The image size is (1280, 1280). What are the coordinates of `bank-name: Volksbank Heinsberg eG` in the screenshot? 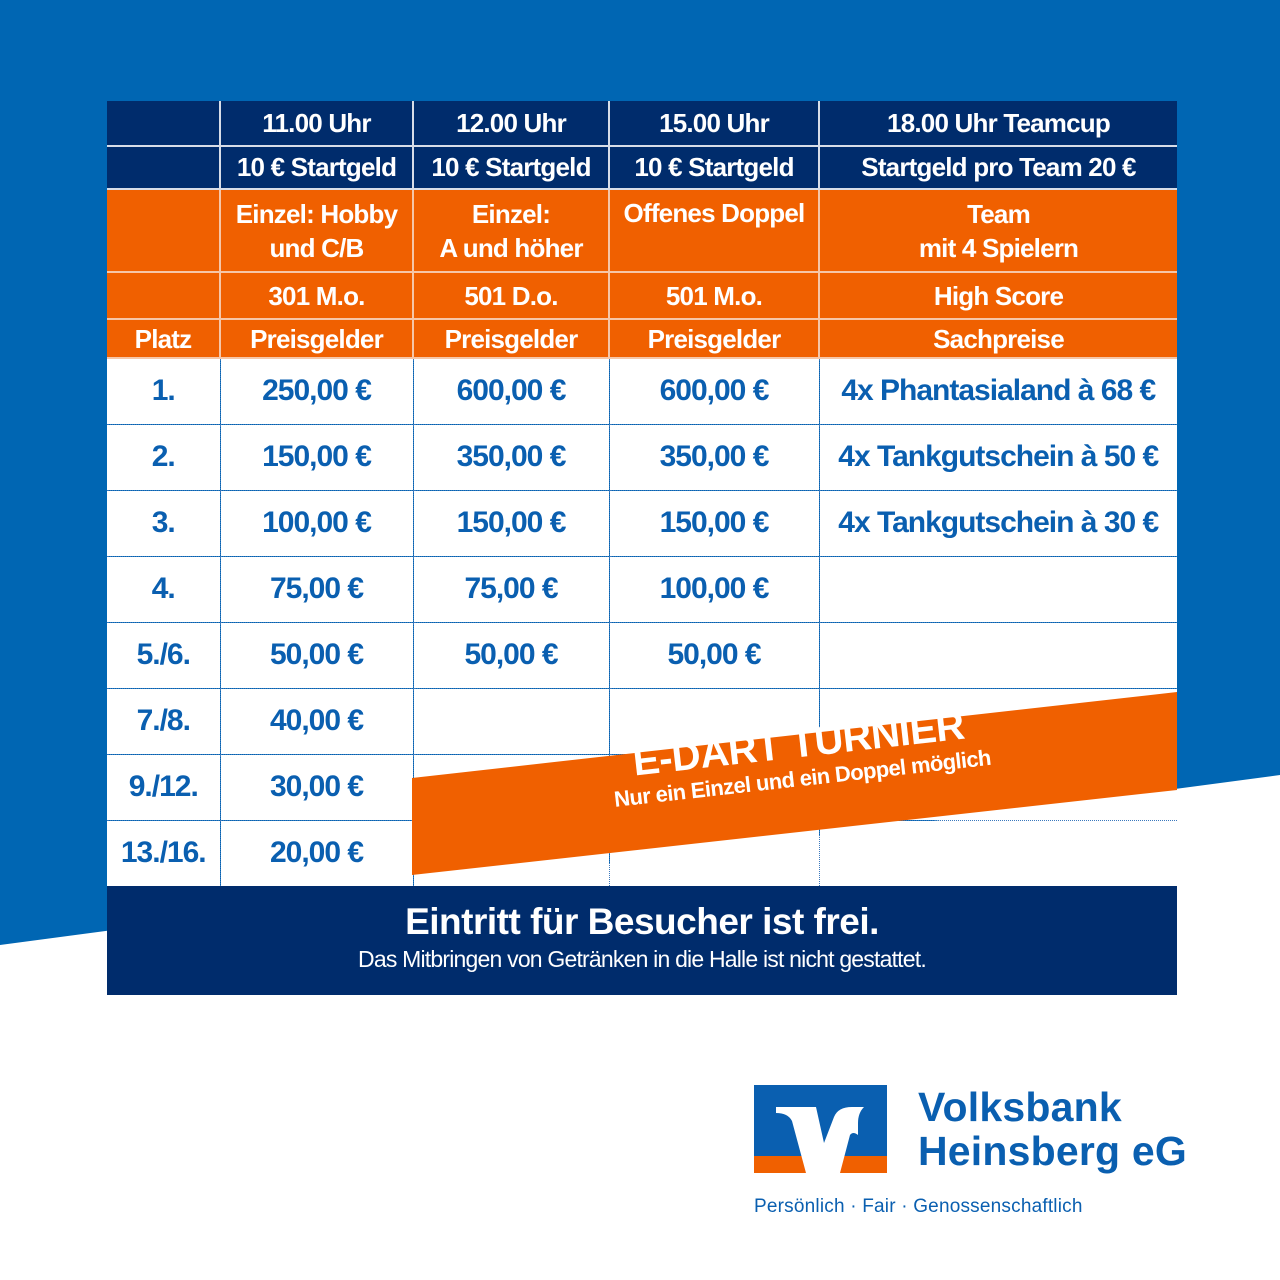 It's located at (1052, 1129).